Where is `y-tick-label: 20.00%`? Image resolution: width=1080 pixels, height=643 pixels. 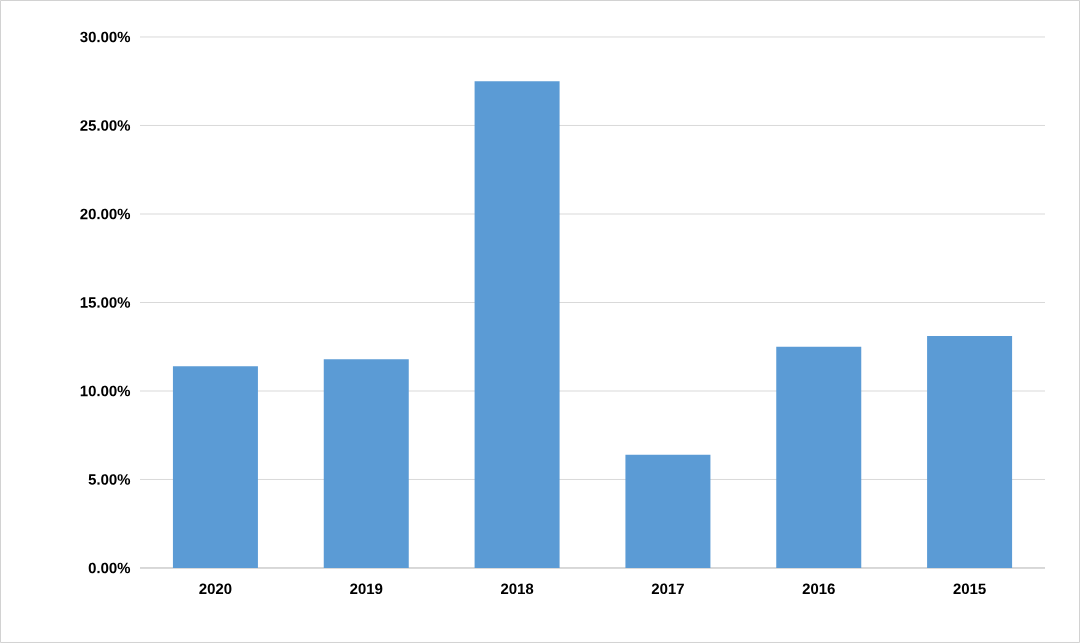 y-tick-label: 20.00% is located at coordinates (105, 214).